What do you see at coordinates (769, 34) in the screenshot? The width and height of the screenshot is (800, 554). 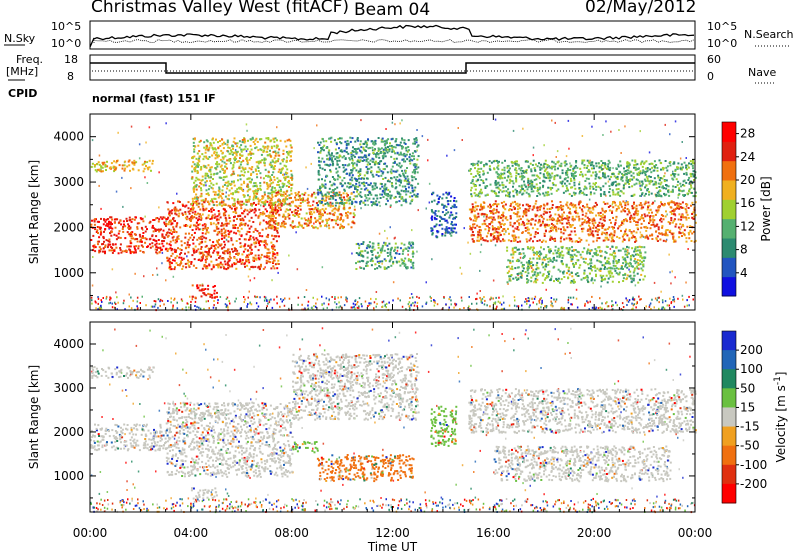 I see `nsearch-label: N.Search` at bounding box center [769, 34].